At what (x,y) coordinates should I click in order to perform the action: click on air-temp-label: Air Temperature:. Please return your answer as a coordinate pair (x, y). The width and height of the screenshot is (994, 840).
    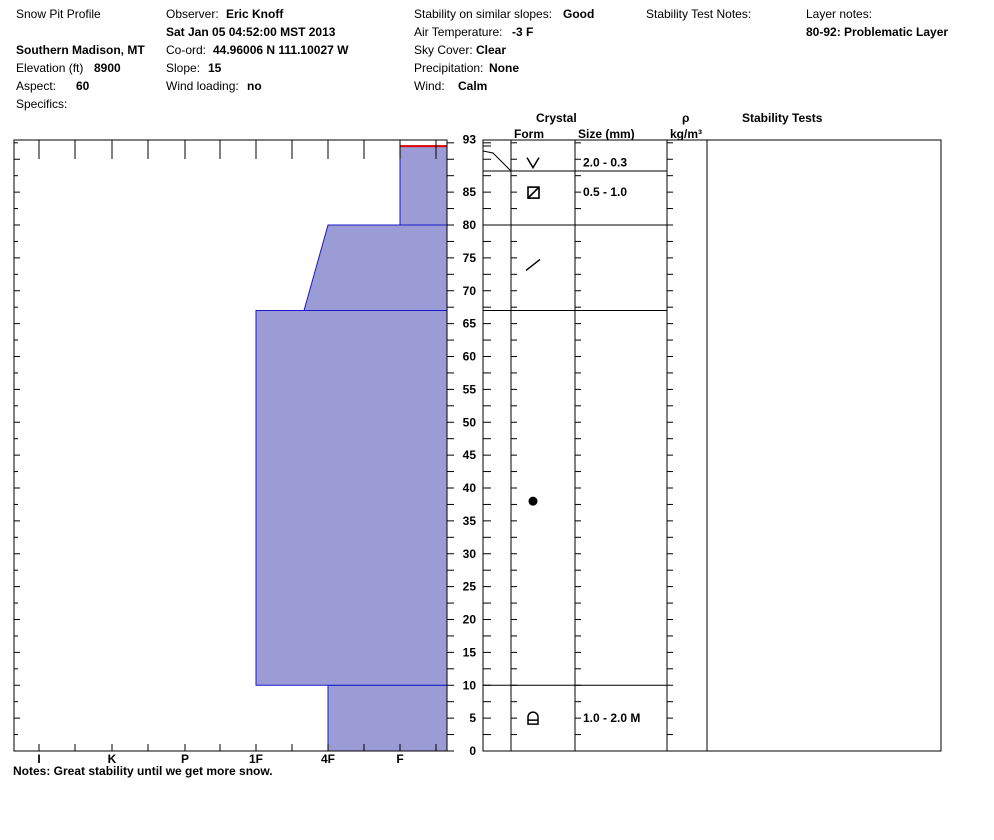
    Looking at the image, I should click on (458, 32).